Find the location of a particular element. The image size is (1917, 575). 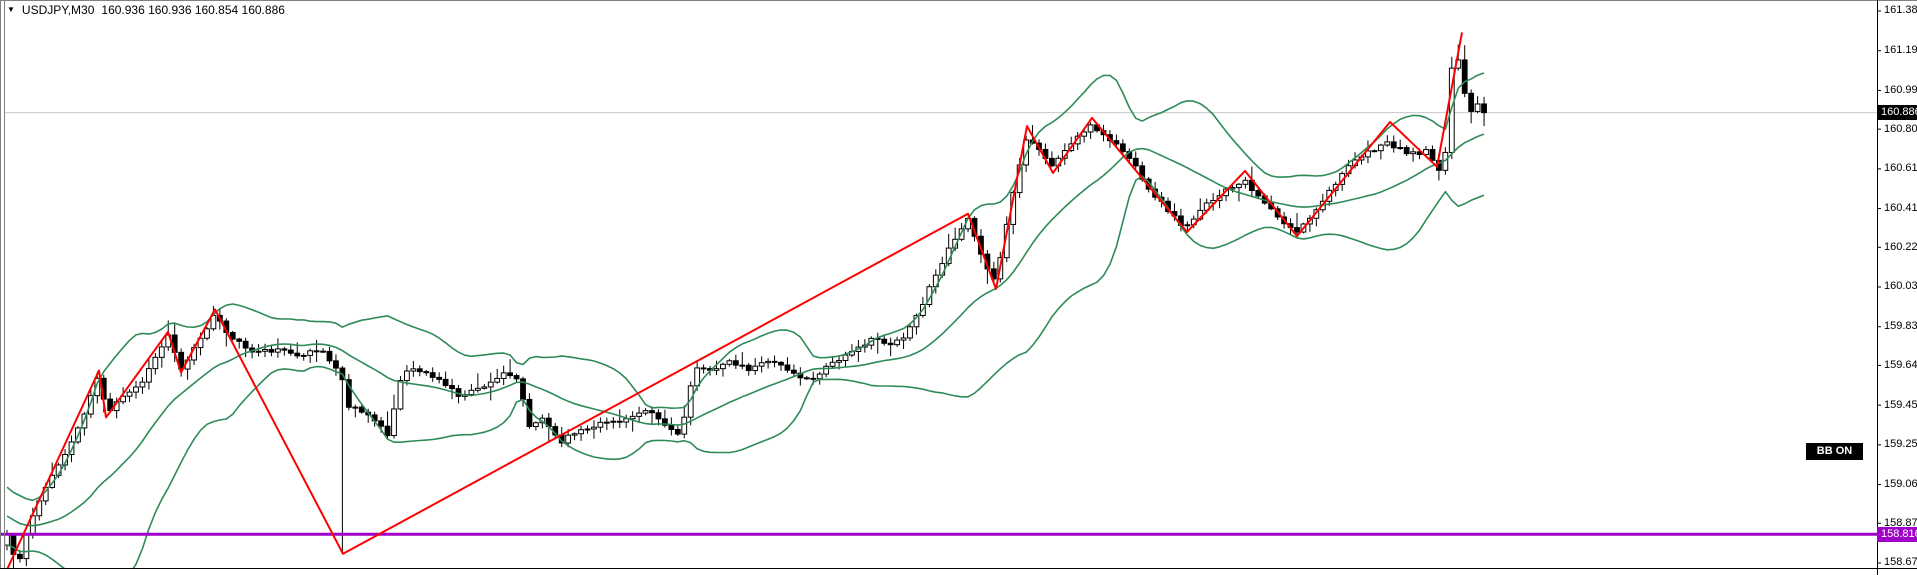

axis-price-label: 159.645 is located at coordinates (1900, 364).